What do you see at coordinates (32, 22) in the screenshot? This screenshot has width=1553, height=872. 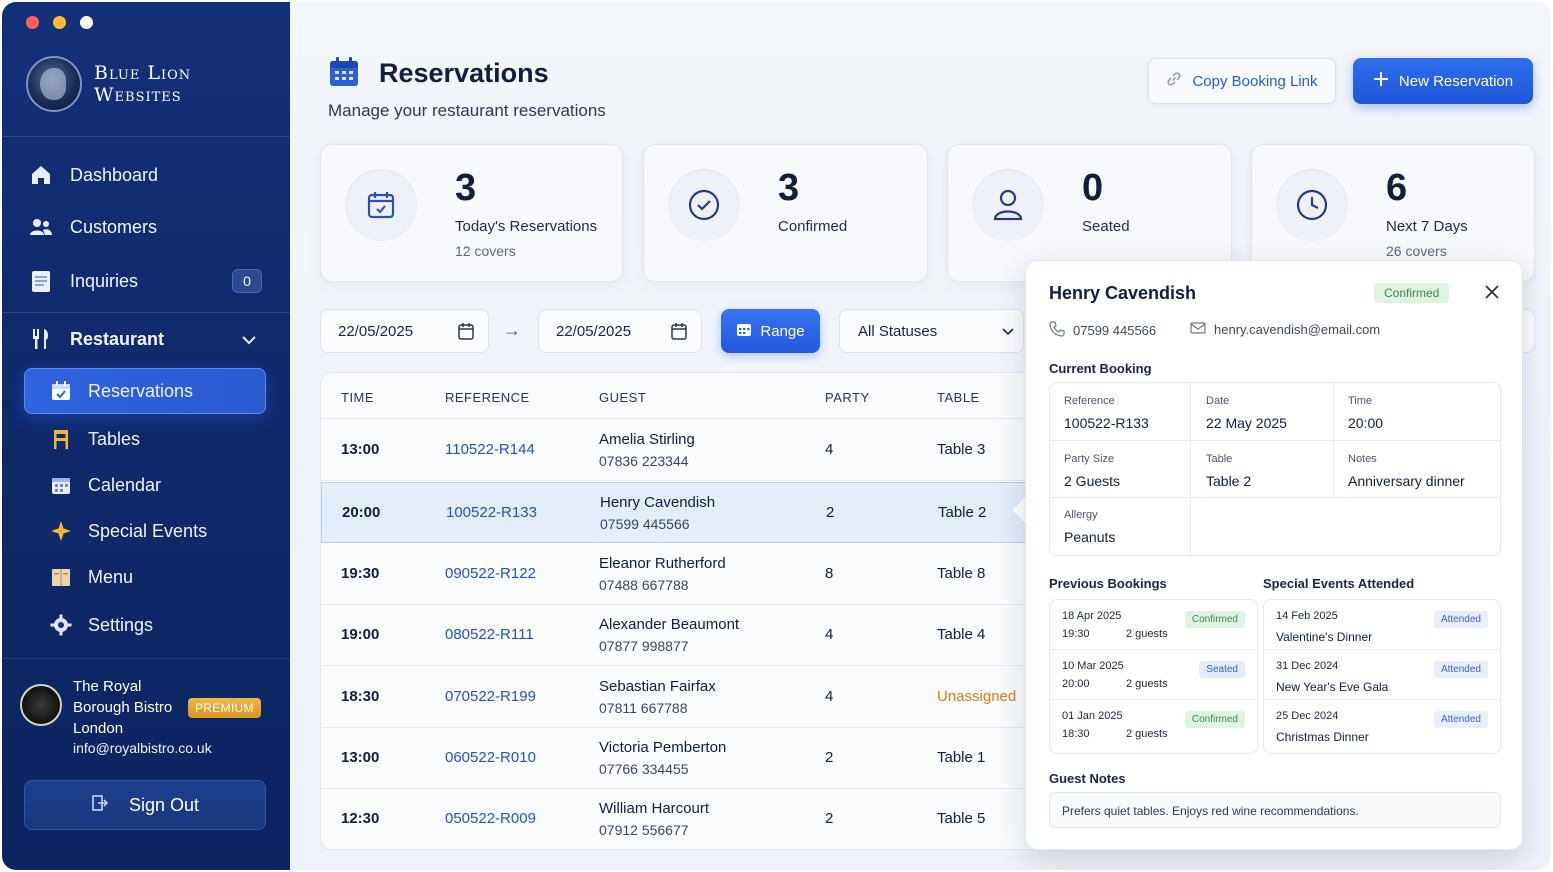 I see `close-window-button` at bounding box center [32, 22].